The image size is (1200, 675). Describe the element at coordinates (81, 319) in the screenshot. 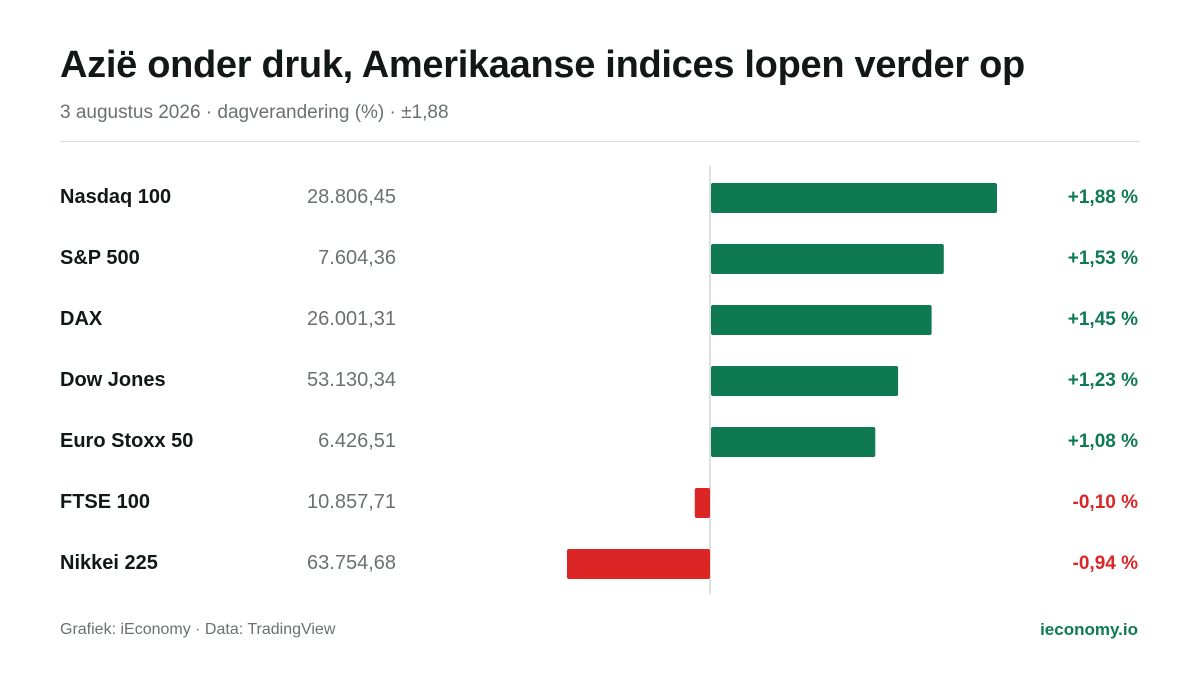

I see `category-label: DAX` at that location.